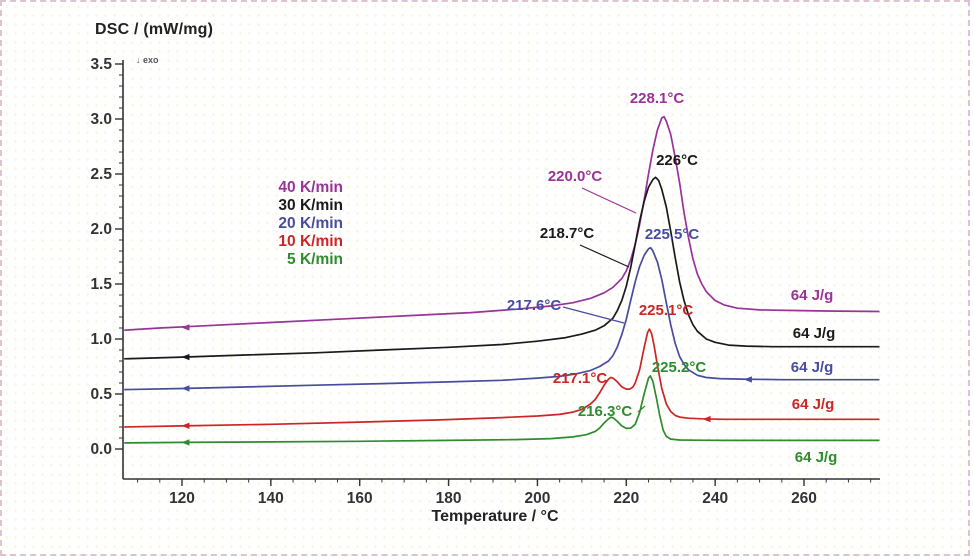 The image size is (974, 560). Describe the element at coordinates (677, 160) in the screenshot. I see `peak-temperature-label: 226°C` at that location.